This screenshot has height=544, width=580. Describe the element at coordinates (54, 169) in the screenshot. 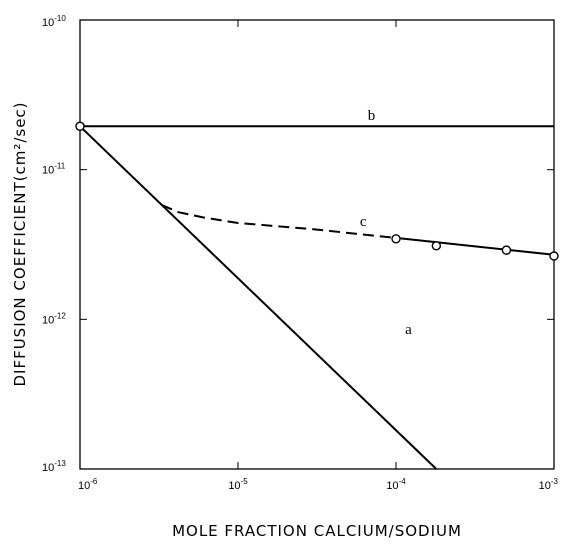

I see `y-tick-label: 10-11` at that location.